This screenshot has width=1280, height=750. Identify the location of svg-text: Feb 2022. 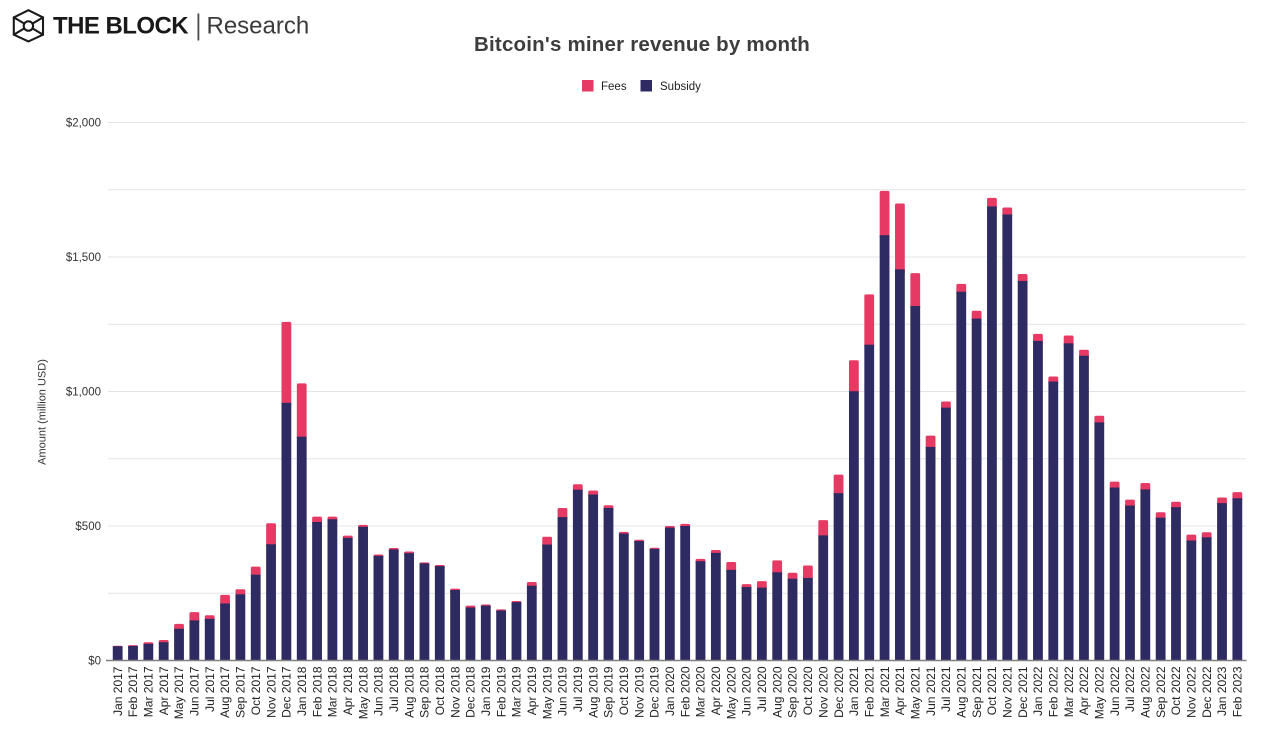
(1053, 691).